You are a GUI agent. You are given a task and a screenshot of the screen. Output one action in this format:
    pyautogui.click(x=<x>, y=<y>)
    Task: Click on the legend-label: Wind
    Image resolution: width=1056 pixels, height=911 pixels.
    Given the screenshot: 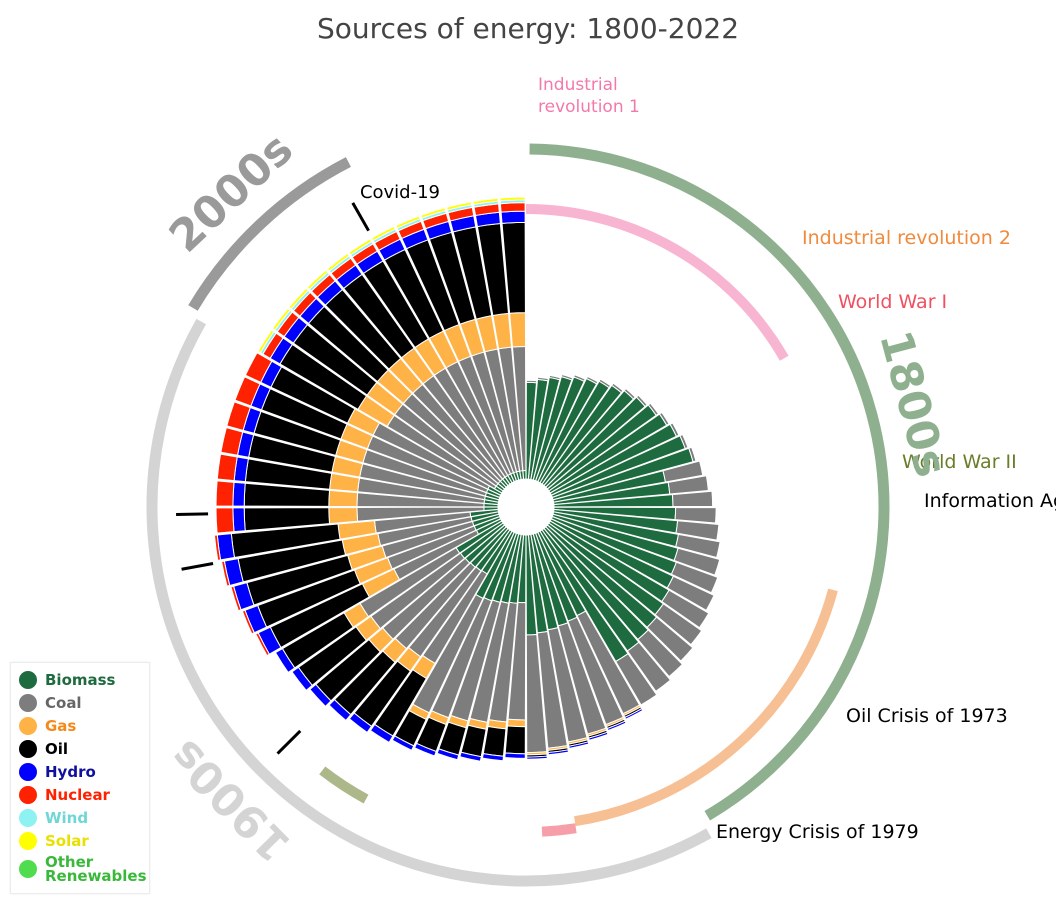 What is the action you would take?
    pyautogui.click(x=67, y=818)
    